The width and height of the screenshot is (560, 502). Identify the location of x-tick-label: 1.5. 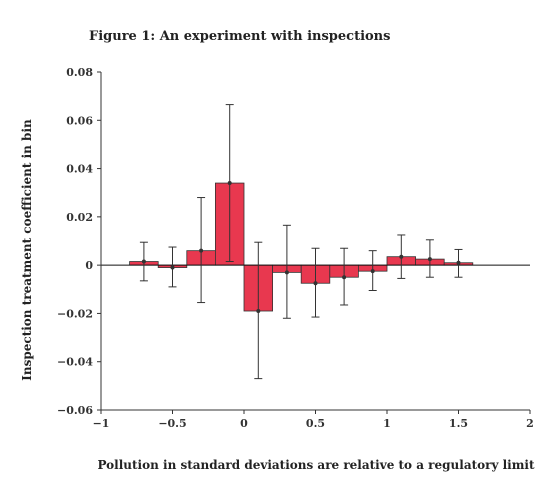
(458, 423).